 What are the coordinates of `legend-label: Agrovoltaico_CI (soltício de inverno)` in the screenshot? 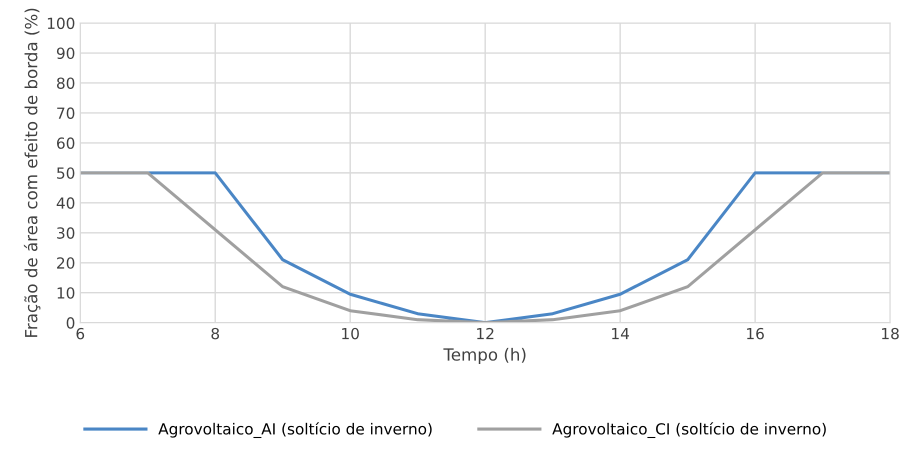 It's located at (689, 430).